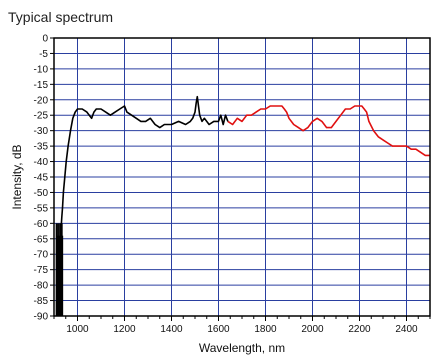 Image resolution: width=440 pixels, height=360 pixels. What do you see at coordinates (45, 39) in the screenshot?
I see `y-tick-label: 0` at bounding box center [45, 39].